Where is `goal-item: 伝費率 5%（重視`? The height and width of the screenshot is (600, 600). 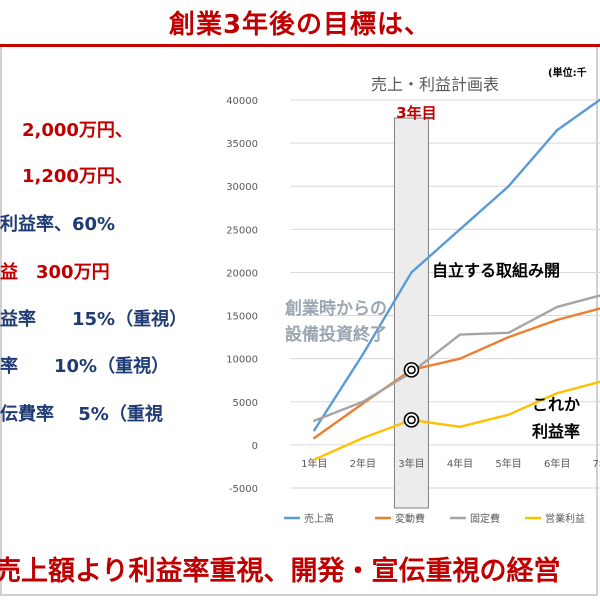 goal-item: 伝費率 5%（重視 is located at coordinates (81, 414).